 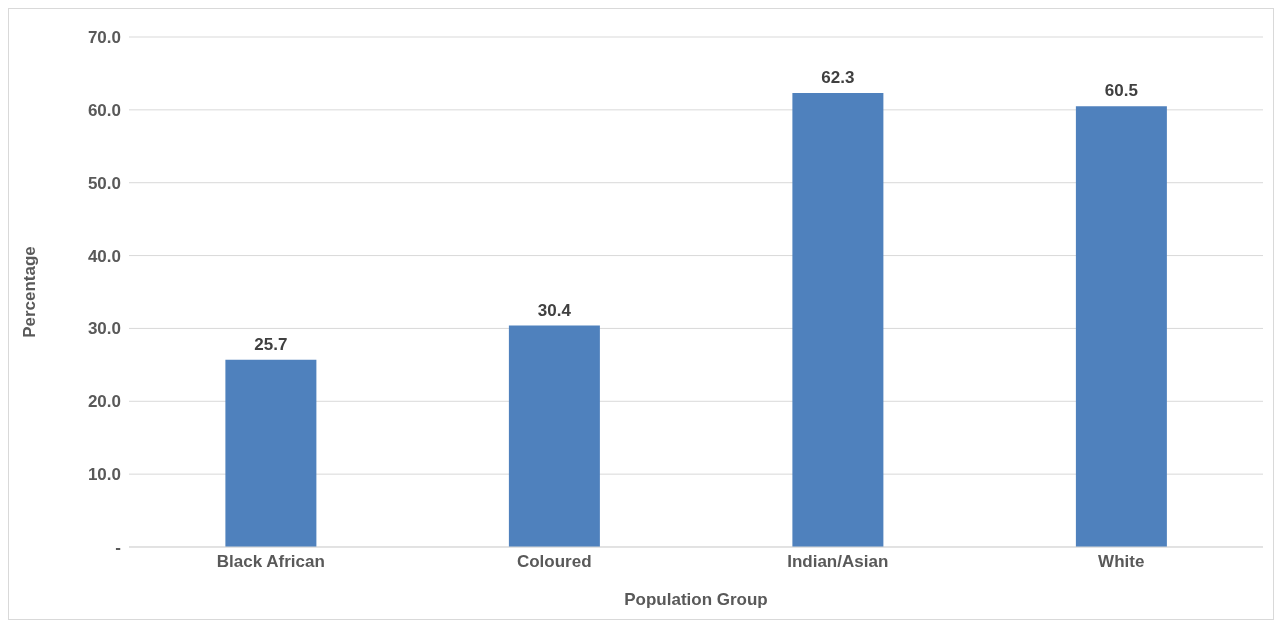 I want to click on x-tick-label: White, so click(x=1121, y=562).